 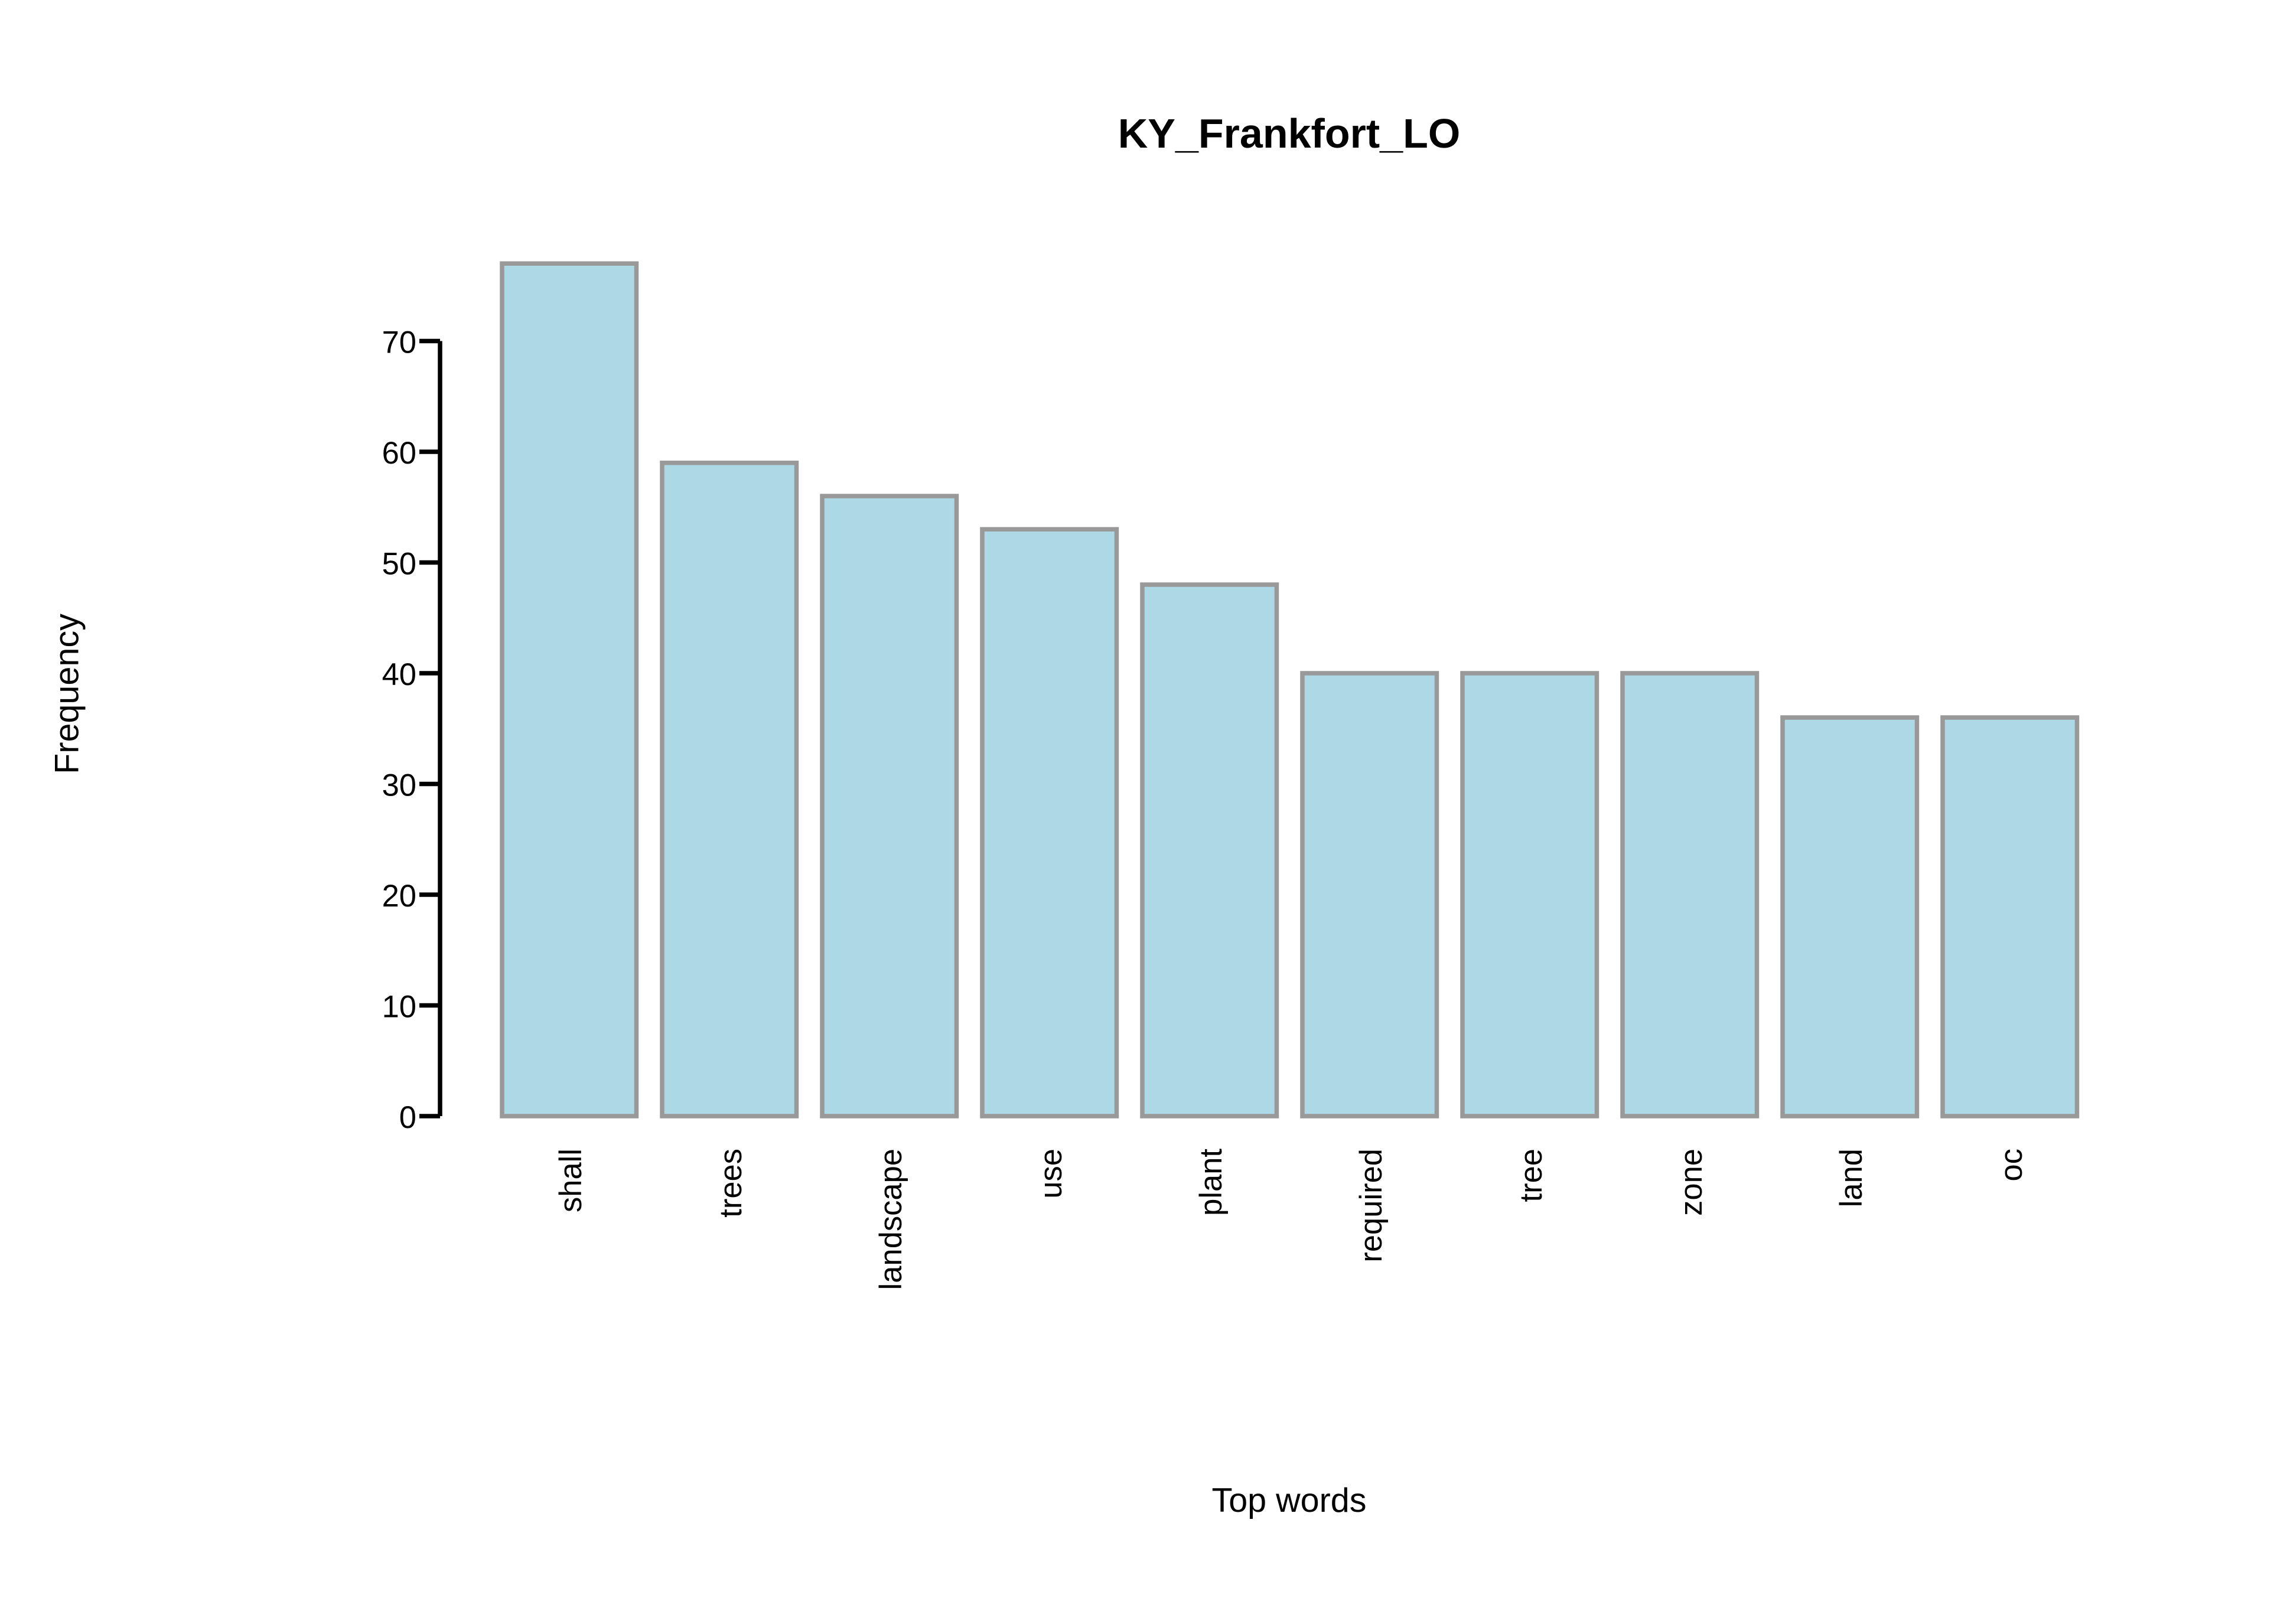 What do you see at coordinates (407, 1117) in the screenshot?
I see `y-tick-label: 0` at bounding box center [407, 1117].